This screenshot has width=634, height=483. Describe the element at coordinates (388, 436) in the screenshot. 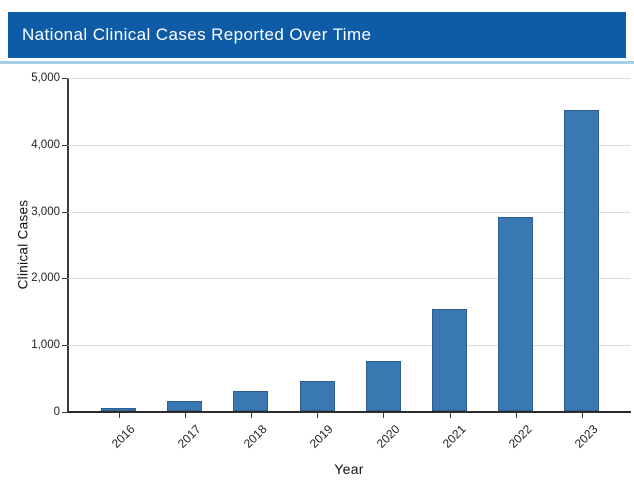

I see `x-tick-label: 2020` at that location.